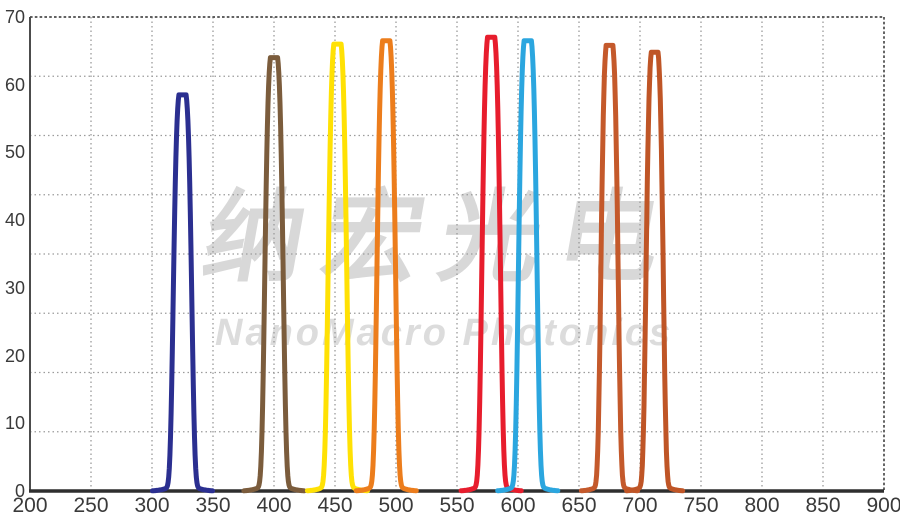 The height and width of the screenshot is (517, 900). What do you see at coordinates (213, 505) in the screenshot?
I see `x-tick-label-350: 350` at bounding box center [213, 505].